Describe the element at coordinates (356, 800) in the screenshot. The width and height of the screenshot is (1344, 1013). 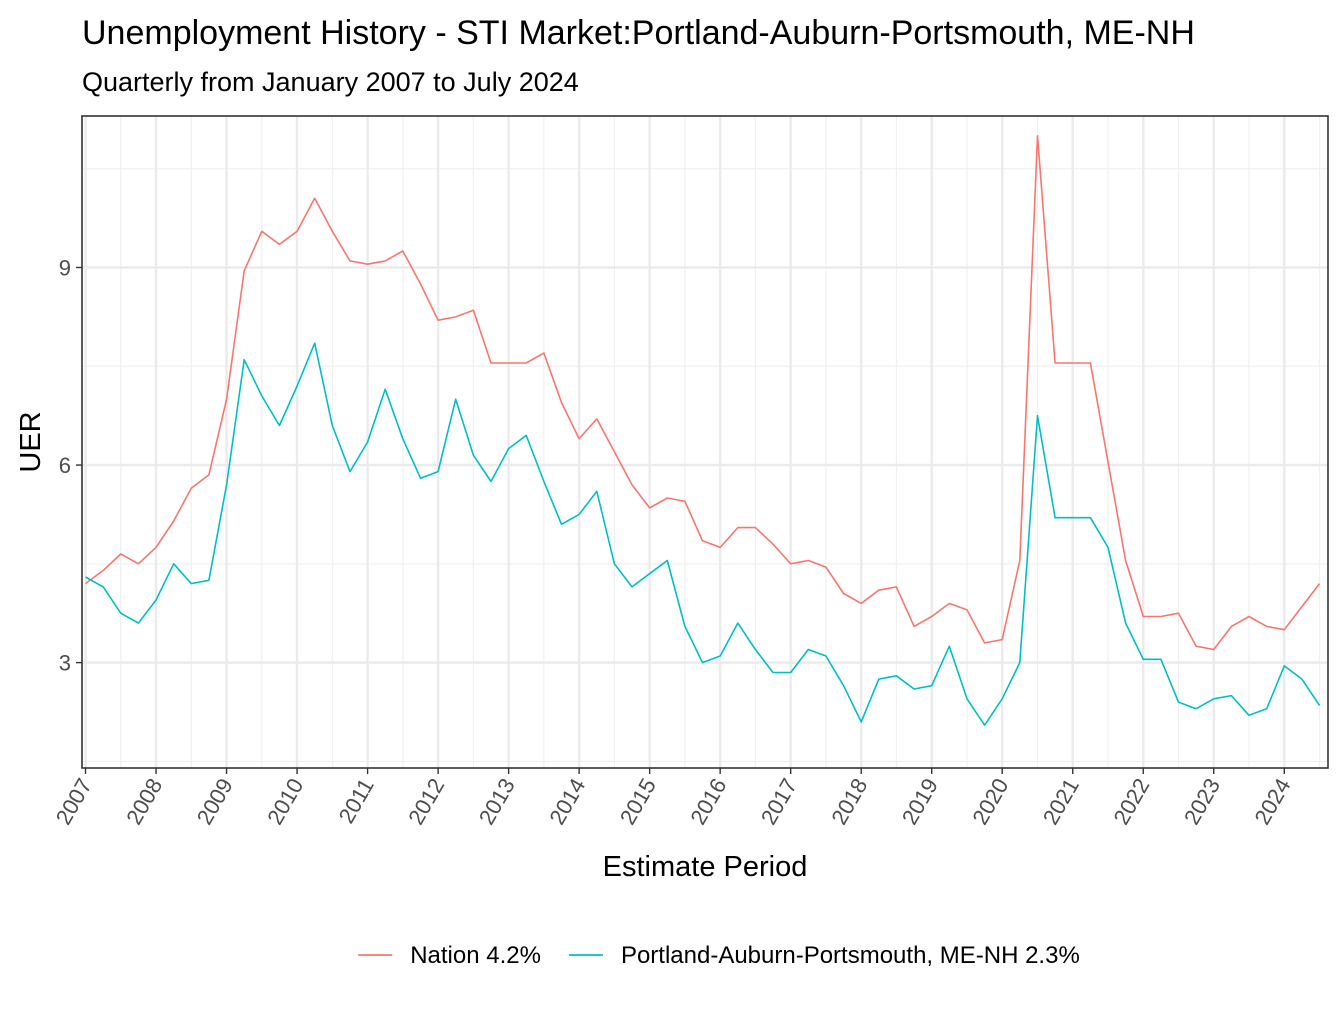
I see `x-tick-label: 2011` at that location.